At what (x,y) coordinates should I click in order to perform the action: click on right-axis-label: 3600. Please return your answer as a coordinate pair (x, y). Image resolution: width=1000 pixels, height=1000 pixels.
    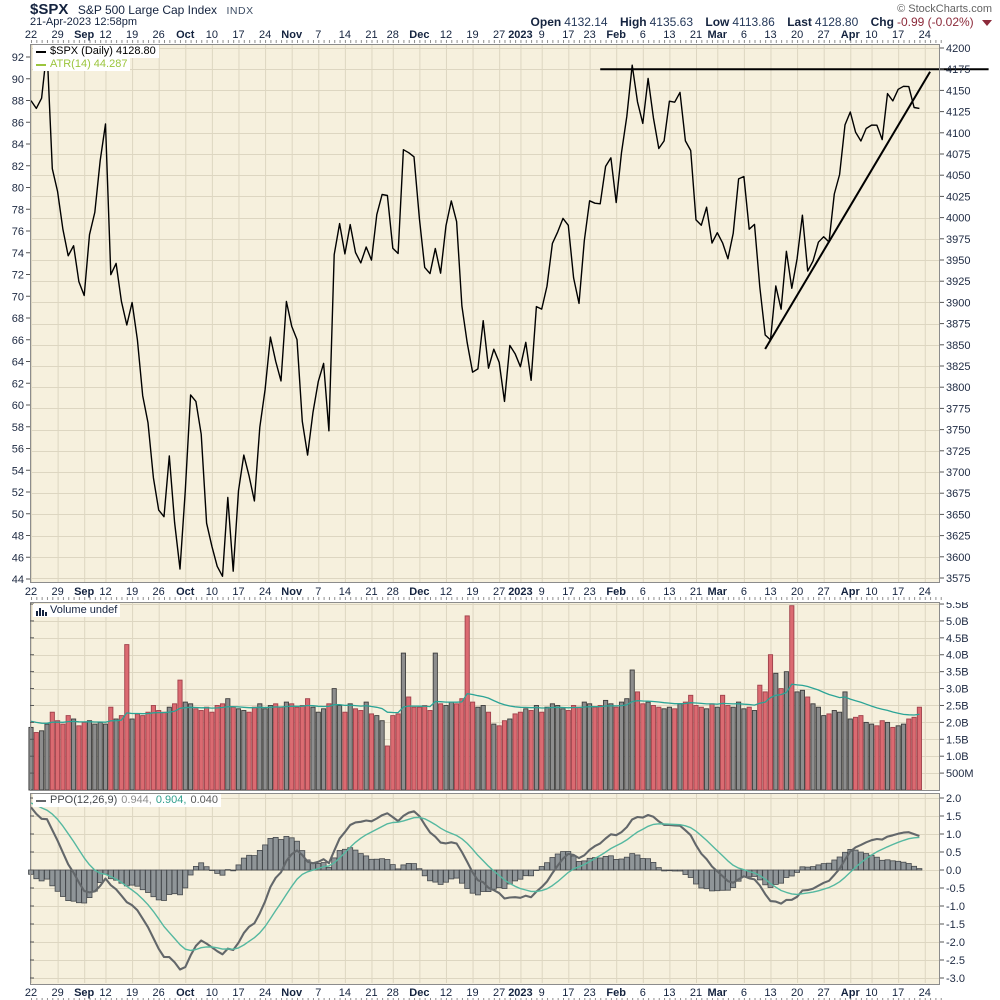
    Looking at the image, I should click on (958, 558).